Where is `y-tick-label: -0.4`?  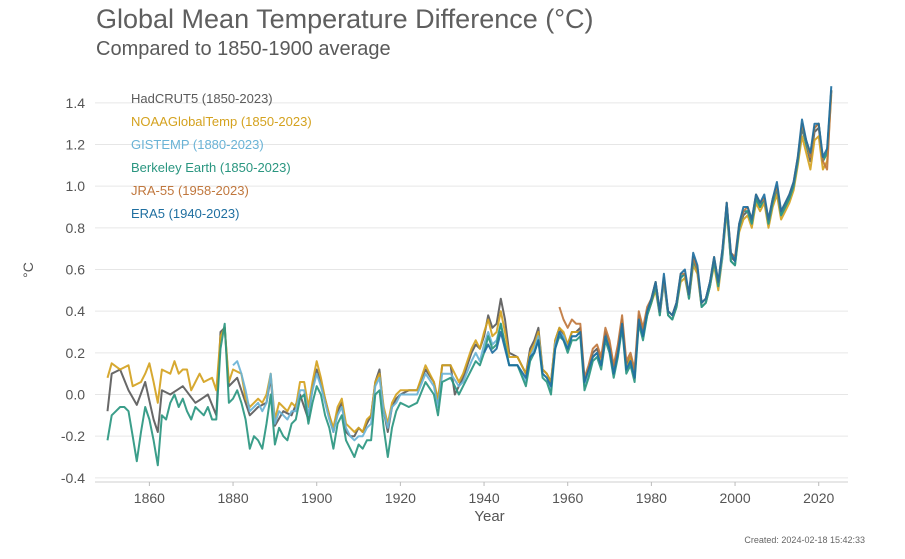 y-tick-label: -0.4 is located at coordinates (73, 478).